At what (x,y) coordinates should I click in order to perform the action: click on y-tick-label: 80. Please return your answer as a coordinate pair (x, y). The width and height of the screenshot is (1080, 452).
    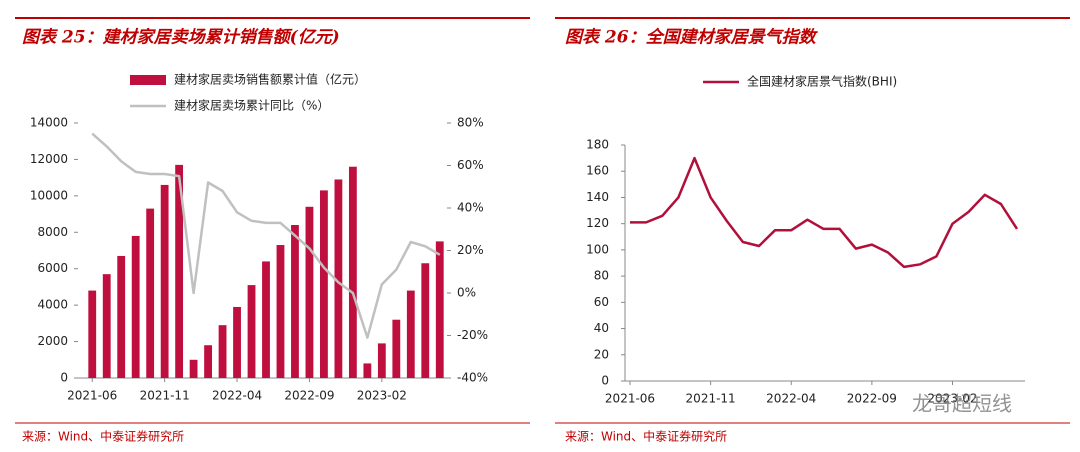
    Looking at the image, I should click on (601, 276).